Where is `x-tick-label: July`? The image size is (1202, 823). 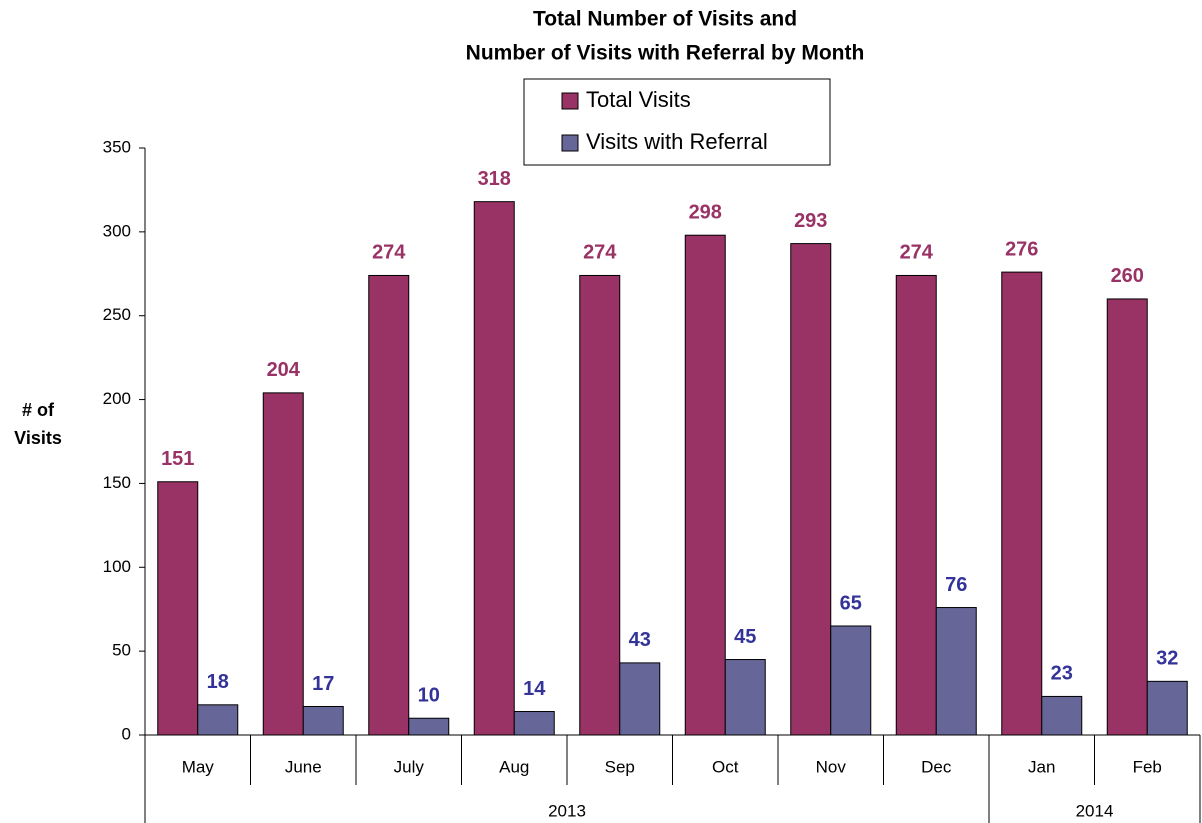
x-tick-label: July is located at coordinates (409, 766).